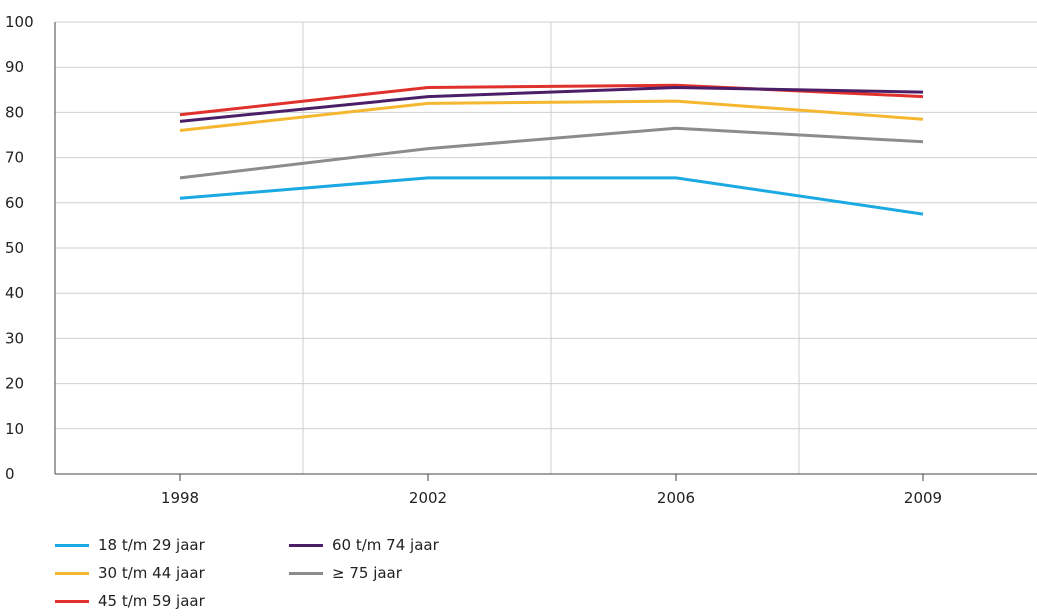 This screenshot has width=1037, height=616. Describe the element at coordinates (676, 498) in the screenshot. I see `x-tick-label: 2006` at that location.